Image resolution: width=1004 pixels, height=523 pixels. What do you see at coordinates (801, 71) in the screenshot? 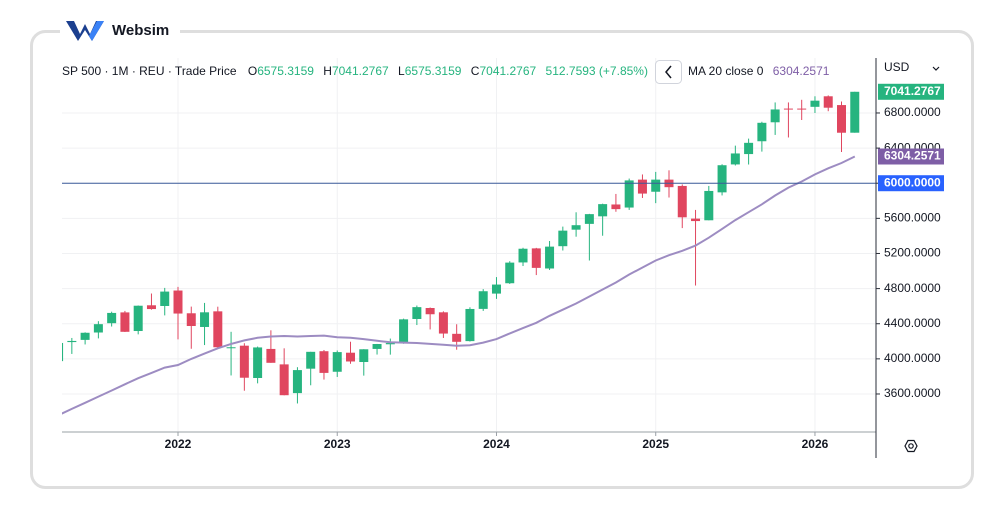
I see `ma-value: 6304.2571` at bounding box center [801, 71].